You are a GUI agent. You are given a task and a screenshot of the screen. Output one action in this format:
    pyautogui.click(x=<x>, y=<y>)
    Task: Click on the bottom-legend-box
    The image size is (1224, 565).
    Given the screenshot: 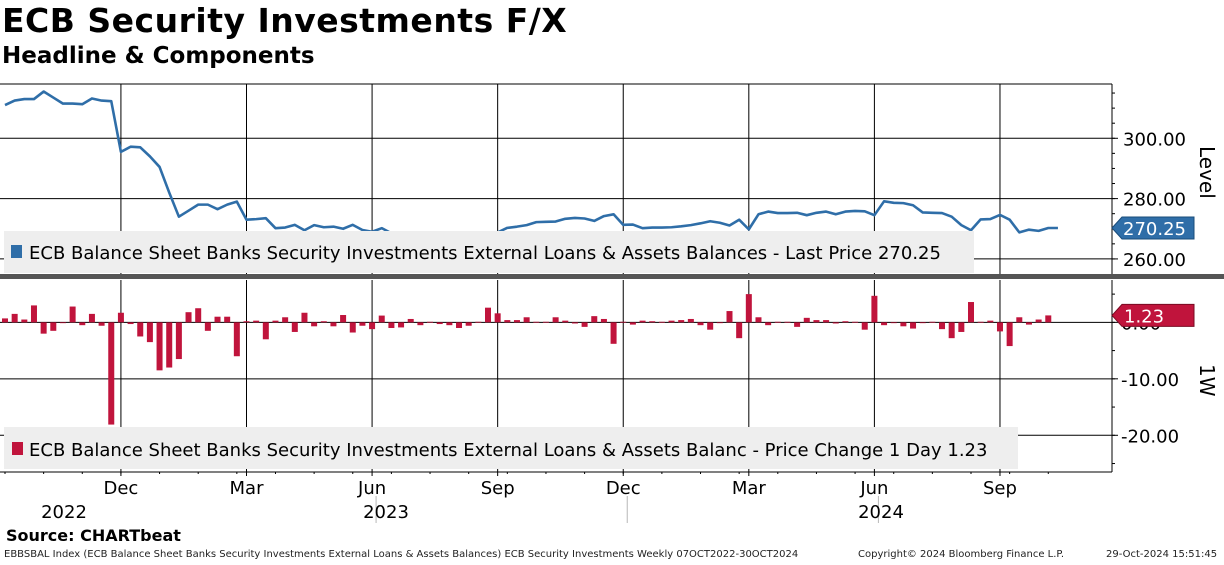 What is the action you would take?
    pyautogui.click(x=511, y=448)
    